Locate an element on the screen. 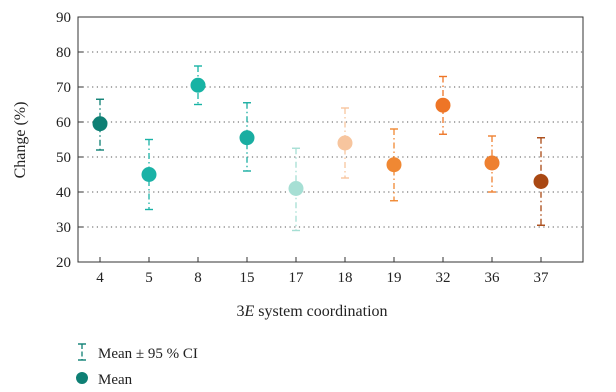  legend-label-ci: Mean ± 95 % CI is located at coordinates (148, 354).